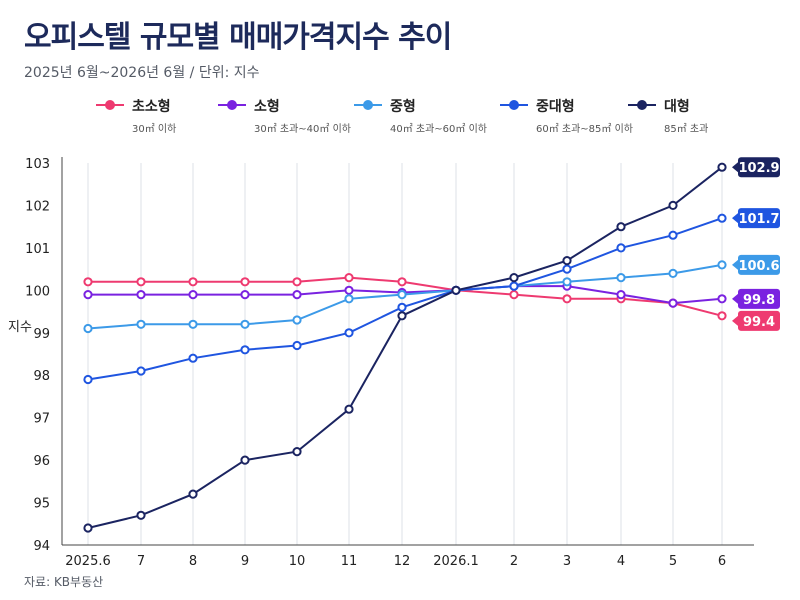 This screenshot has height=600, width=800. What do you see at coordinates (567, 561) in the screenshot?
I see `x-tick-label: 3` at bounding box center [567, 561].